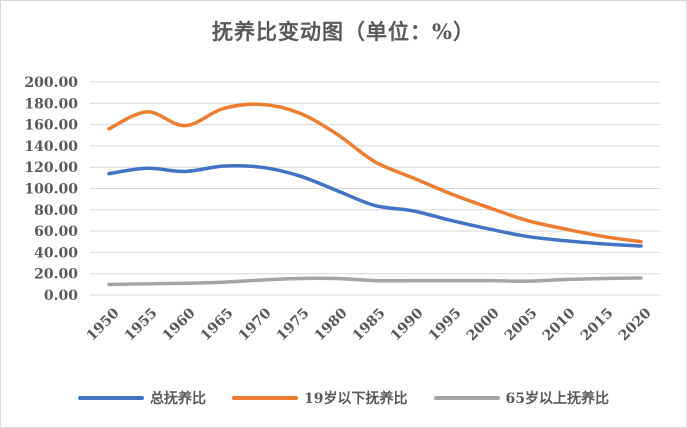 The width and height of the screenshot is (687, 428). What do you see at coordinates (103, 324) in the screenshot?
I see `x-tick-label: 1950` at bounding box center [103, 324].